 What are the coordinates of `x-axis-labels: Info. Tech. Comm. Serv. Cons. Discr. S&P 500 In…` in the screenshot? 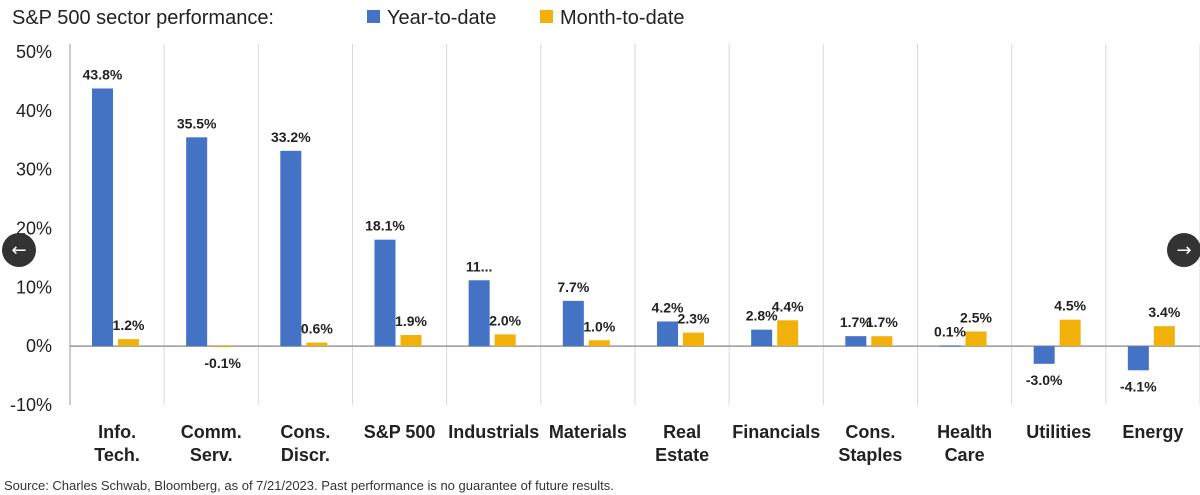 It's located at (638, 443).